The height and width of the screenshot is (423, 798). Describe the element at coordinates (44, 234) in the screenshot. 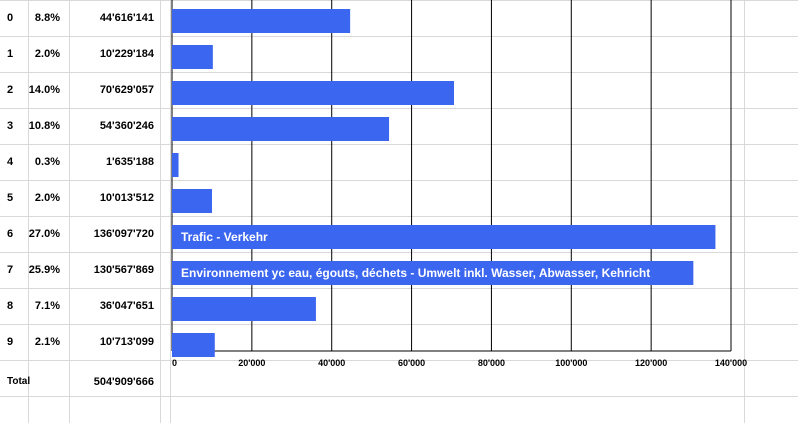

I see `row-percent-cell: 27.0%` at that location.